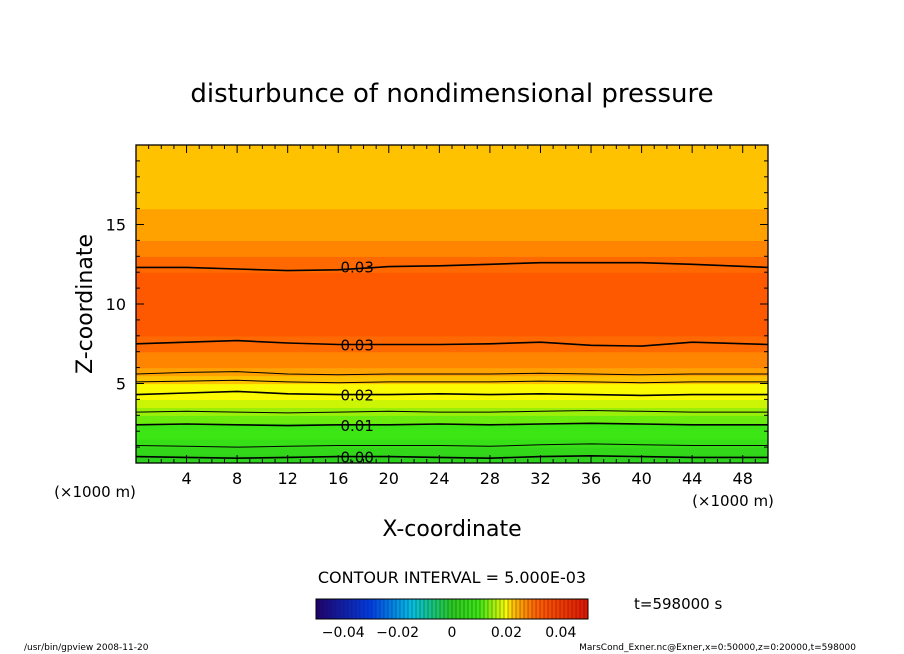 The image size is (904, 654). Describe the element at coordinates (95, 492) in the screenshot. I see `x-unit-label-left: (×1000 m)` at that location.